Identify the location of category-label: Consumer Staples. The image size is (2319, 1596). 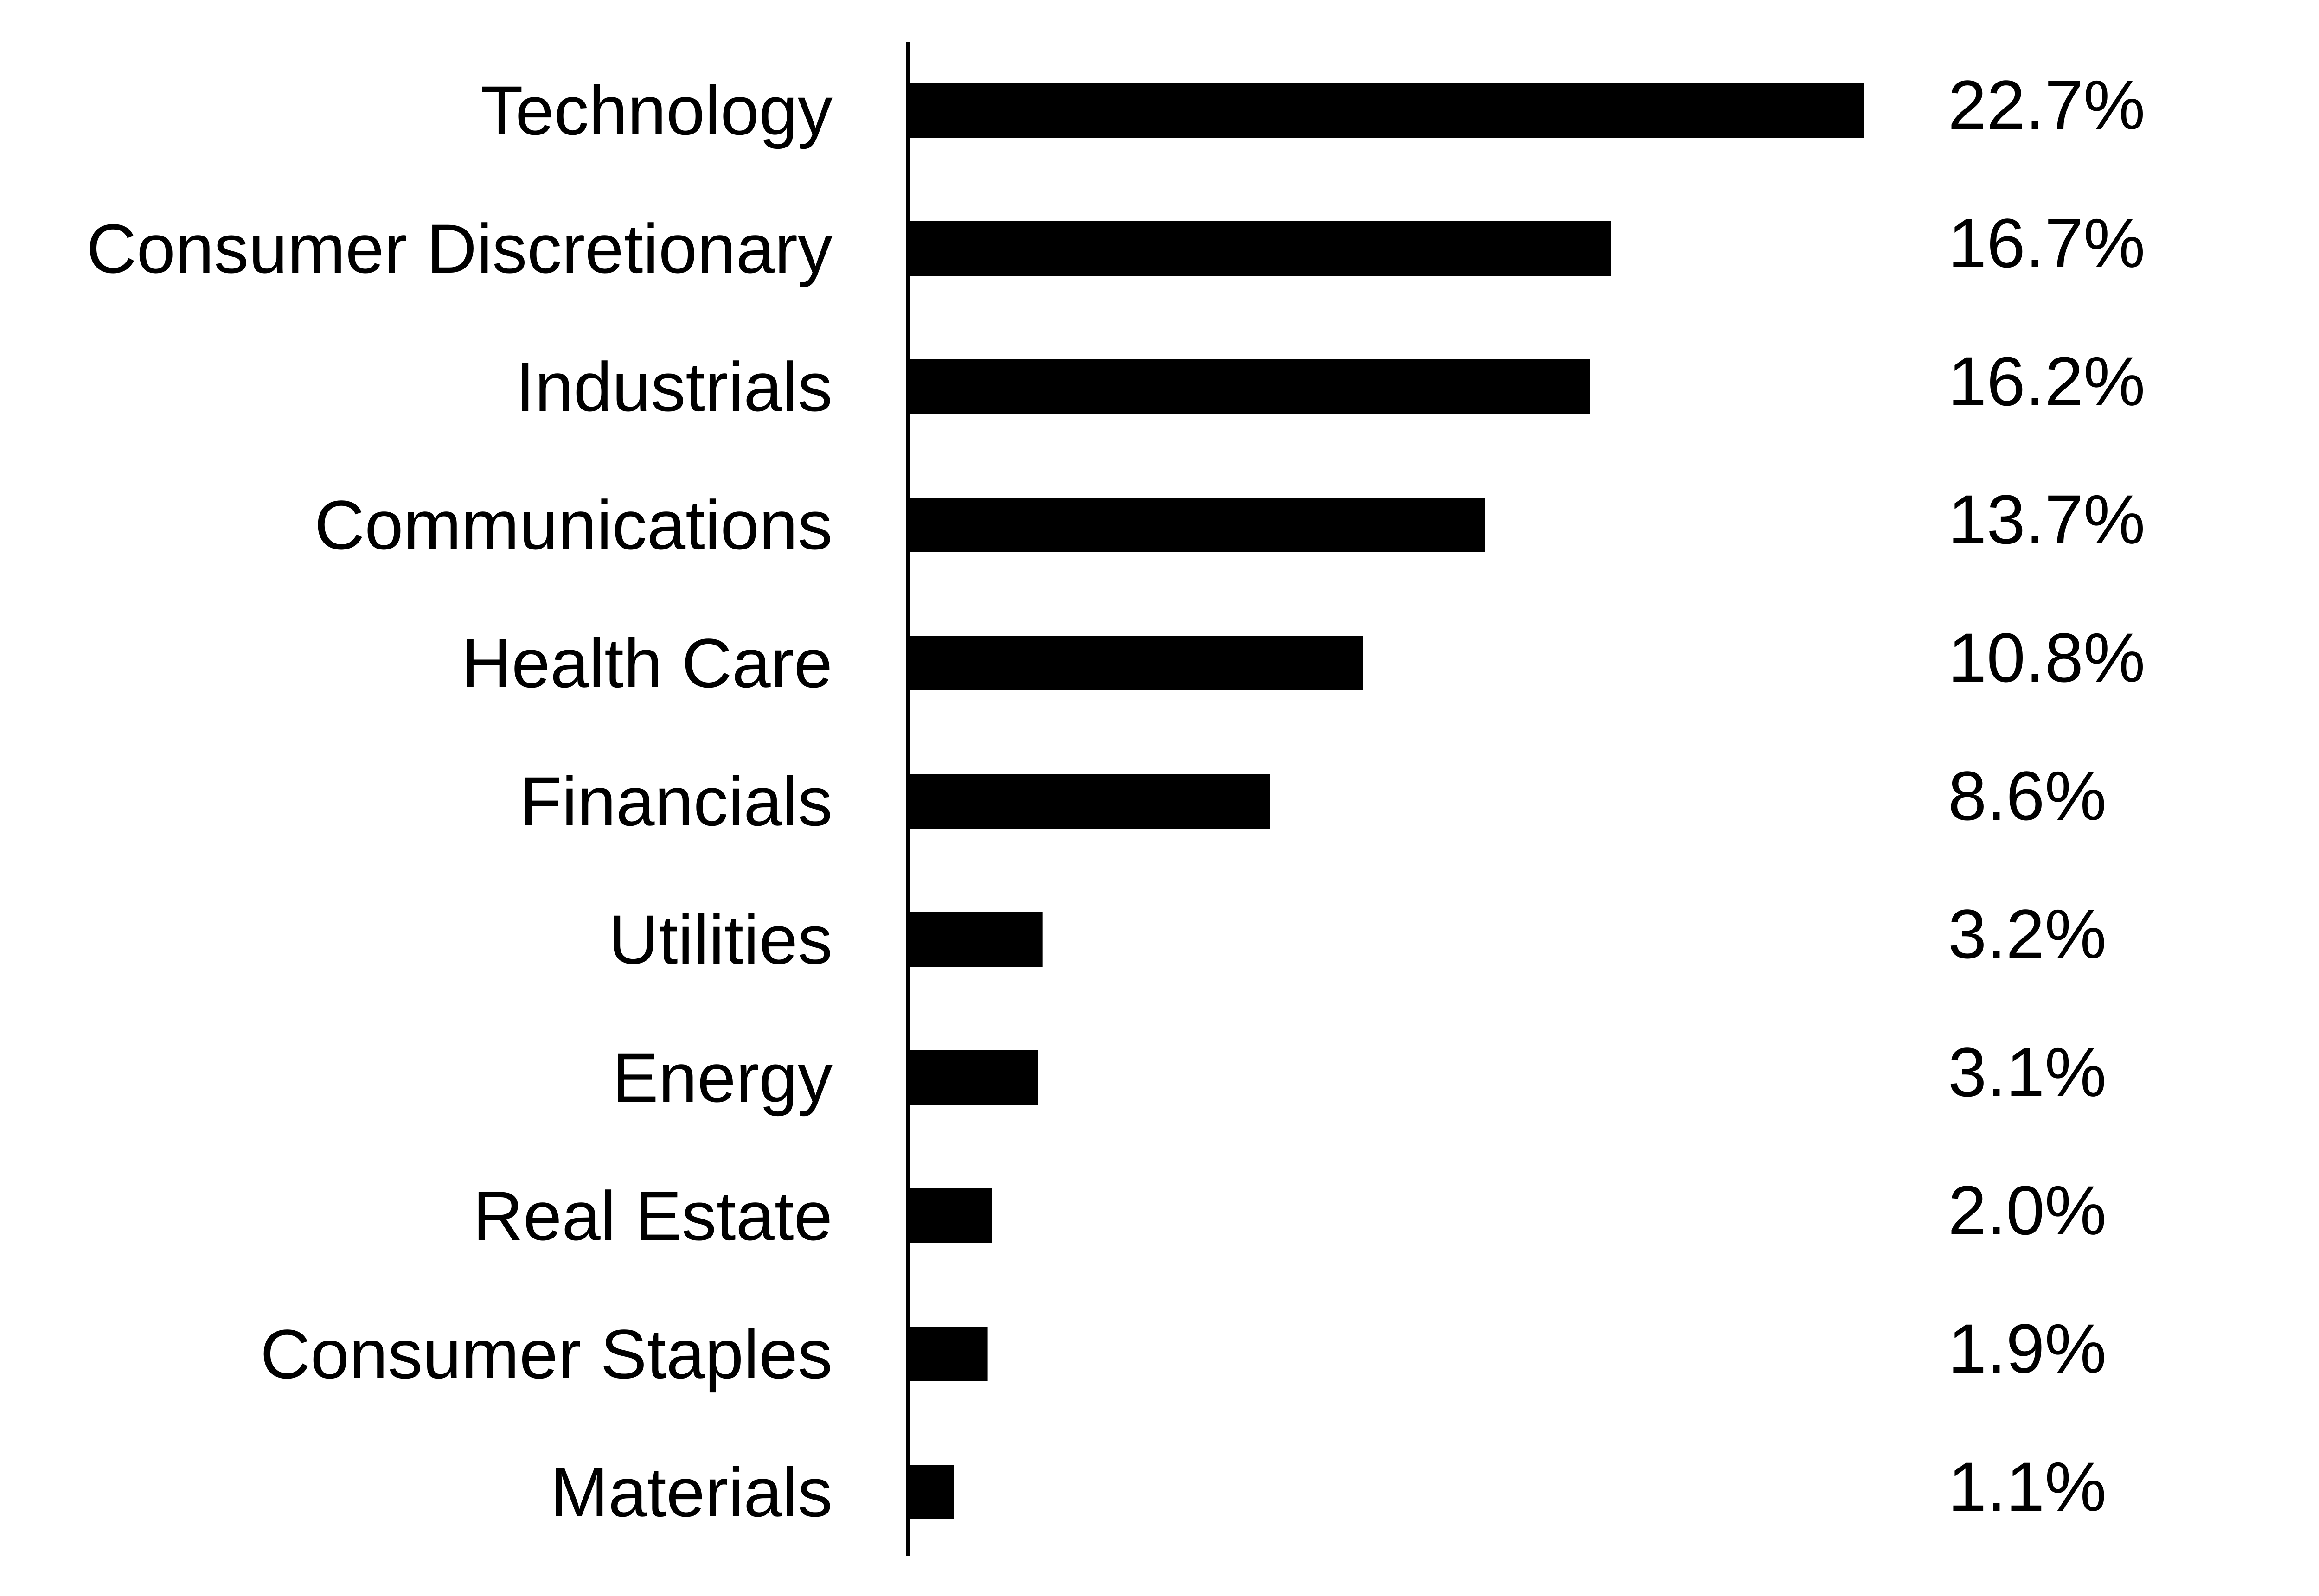
(546, 1354).